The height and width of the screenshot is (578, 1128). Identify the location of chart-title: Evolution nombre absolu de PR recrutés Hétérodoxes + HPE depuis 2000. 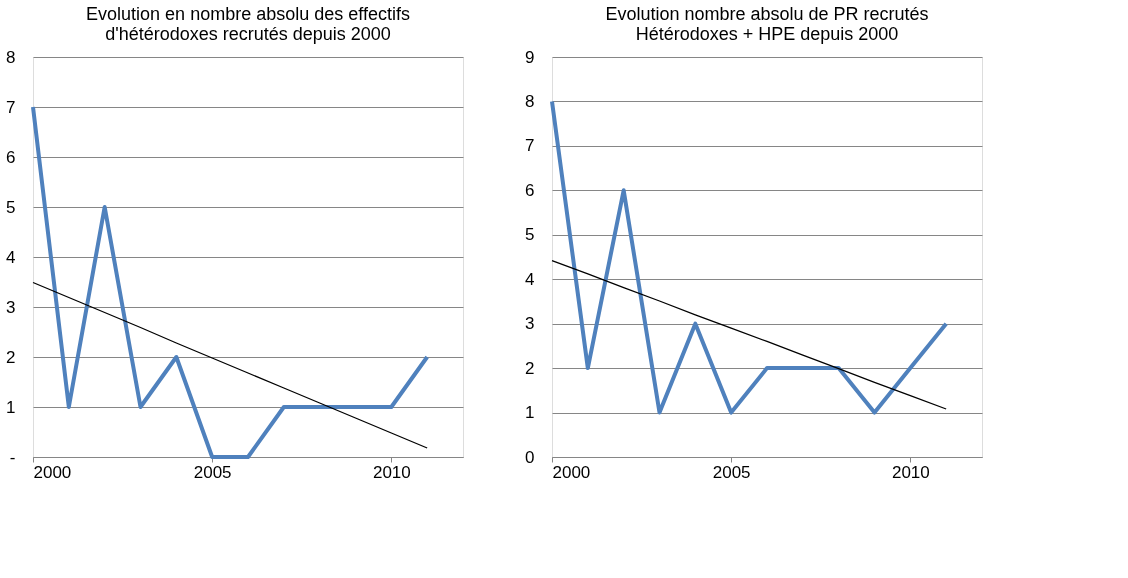
(767, 24).